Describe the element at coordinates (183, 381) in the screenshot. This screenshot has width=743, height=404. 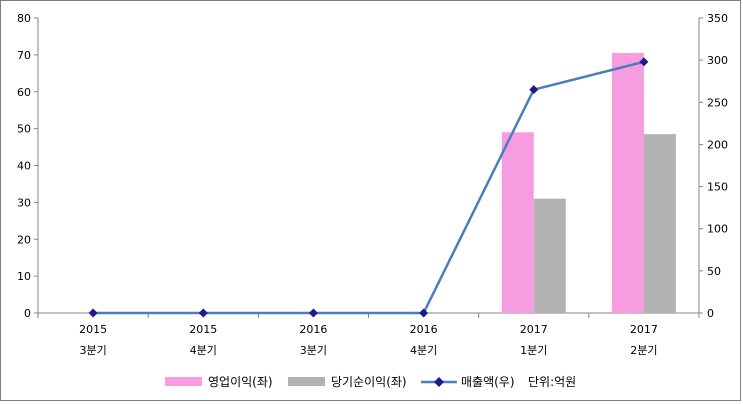
I see `legend-swatch-operating-profit` at that location.